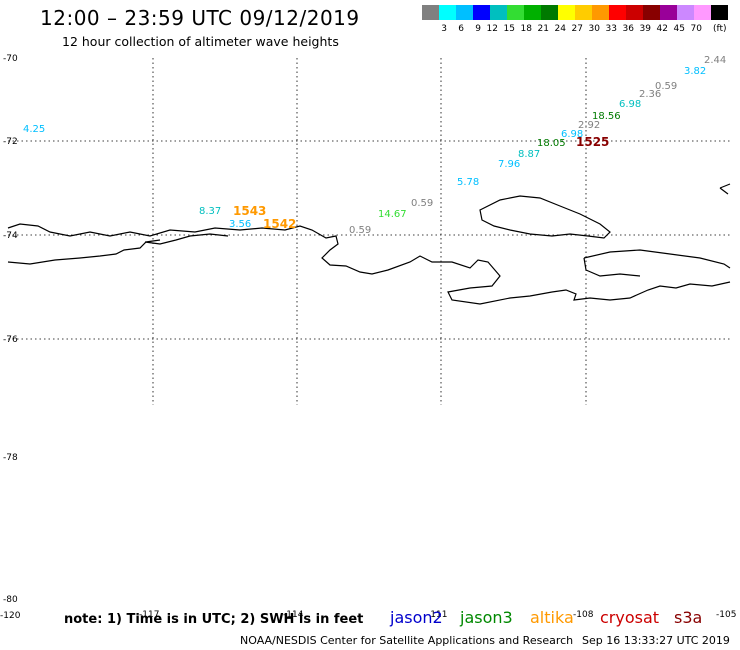 This screenshot has height=650, width=740. I want to click on lat-label: -74, so click(10, 236).